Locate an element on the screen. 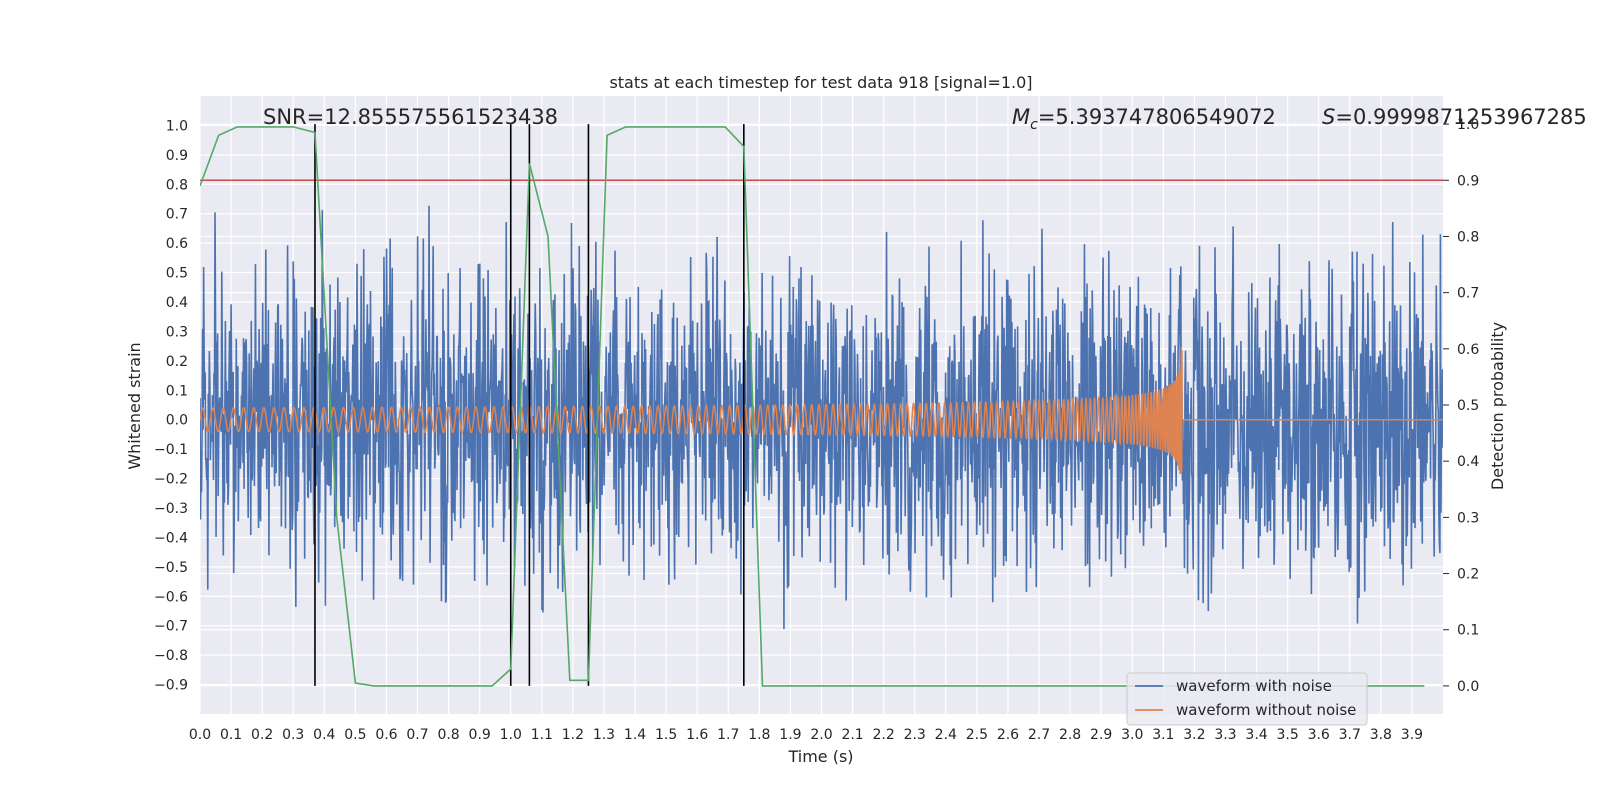 The width and height of the screenshot is (1600, 800). x-tick-label: 2.7 is located at coordinates (1039, 735).